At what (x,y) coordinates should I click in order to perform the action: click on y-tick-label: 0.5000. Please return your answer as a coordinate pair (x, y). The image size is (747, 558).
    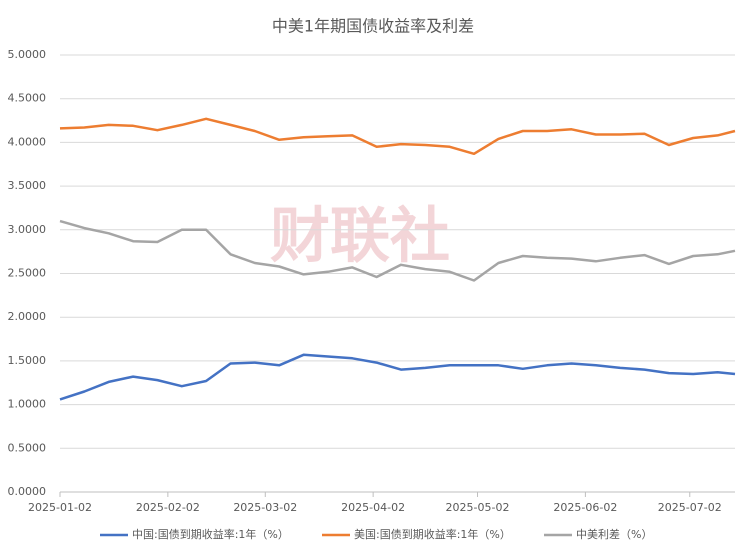
    Looking at the image, I should click on (27, 447).